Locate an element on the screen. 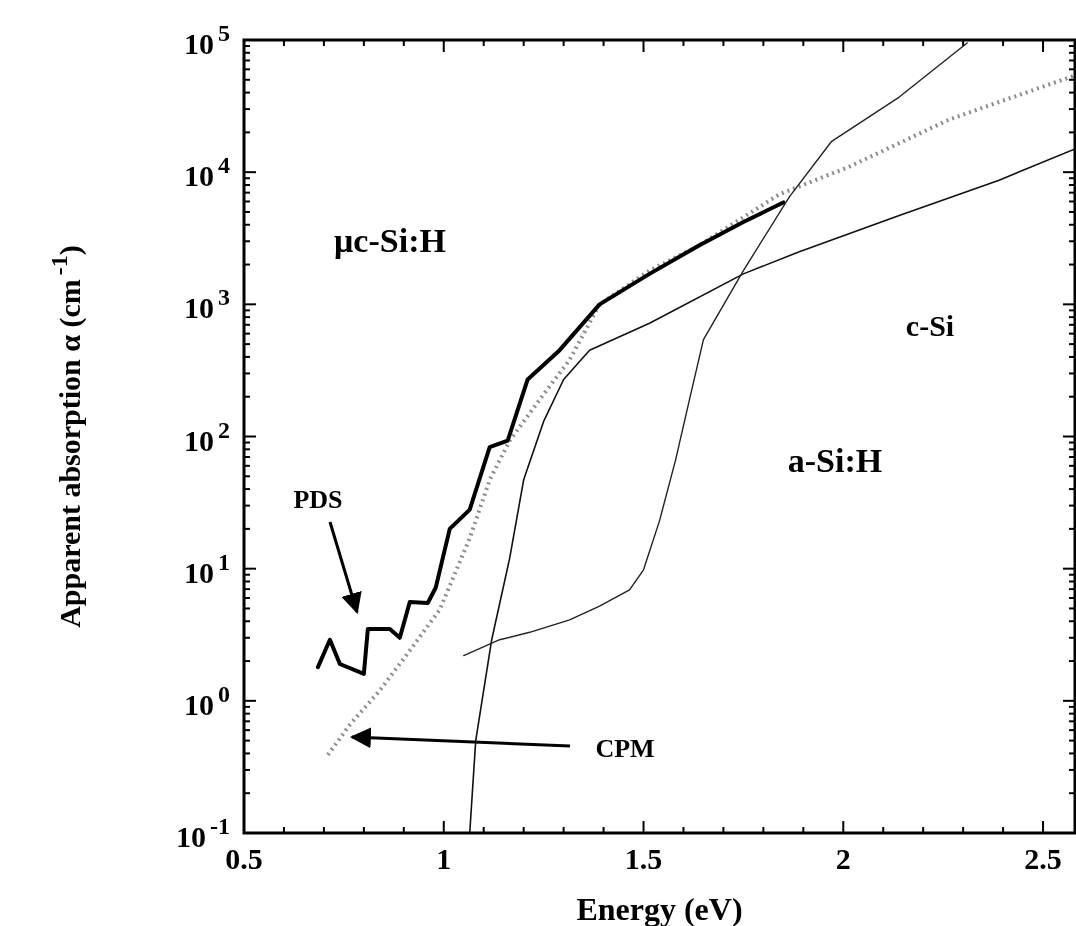 Image resolution: width=1076 pixels, height=926 pixels. x-tick-label: 2.5 is located at coordinates (1043, 858).